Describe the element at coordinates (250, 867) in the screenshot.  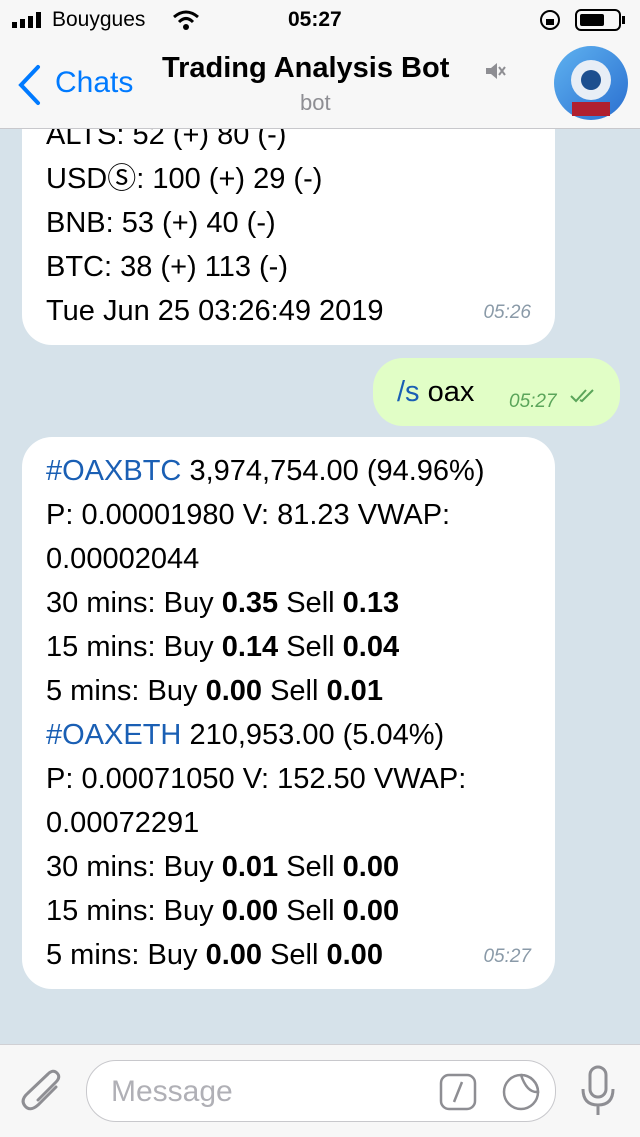
I see `buy-value: 0.01` at that location.